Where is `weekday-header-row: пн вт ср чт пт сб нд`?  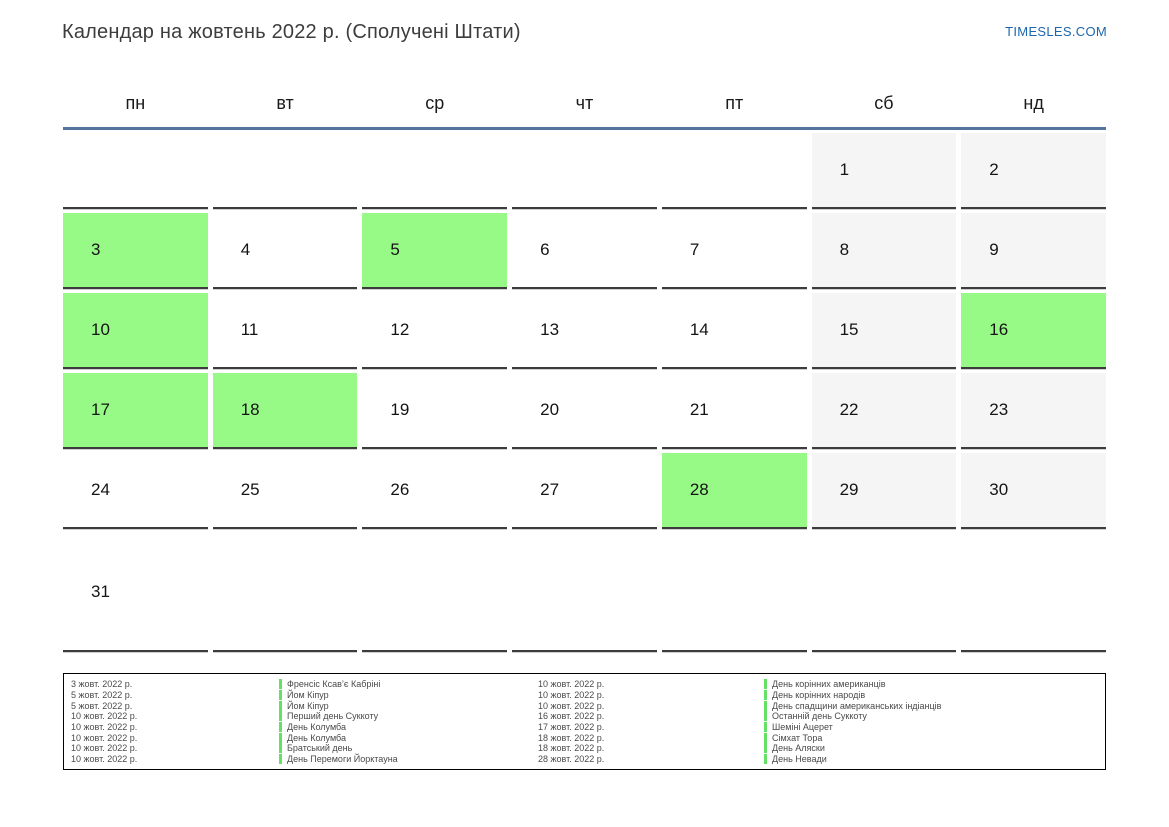 weekday-header-row: пн вт ср чт пт сб нд is located at coordinates (584, 103).